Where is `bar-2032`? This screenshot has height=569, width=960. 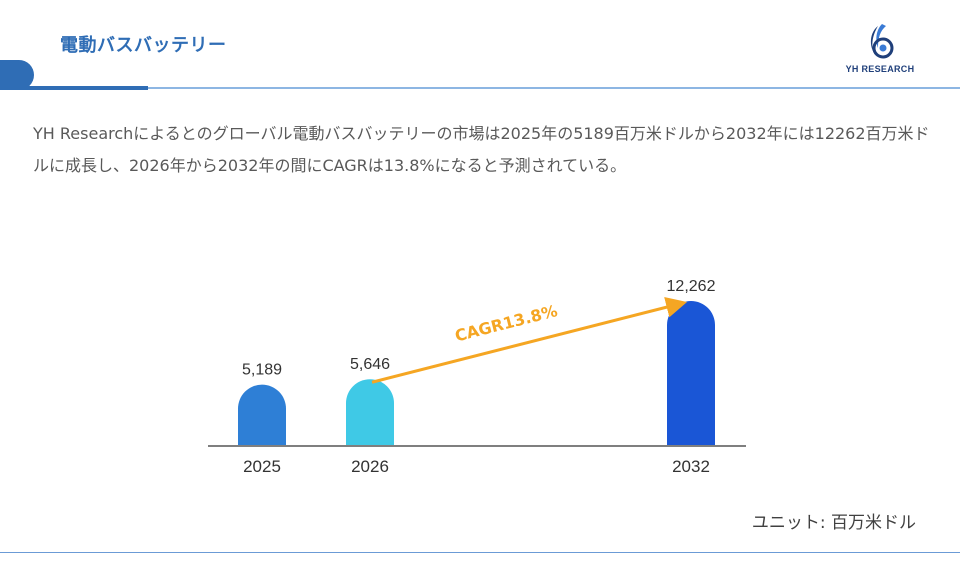 bar-2032 is located at coordinates (691, 373).